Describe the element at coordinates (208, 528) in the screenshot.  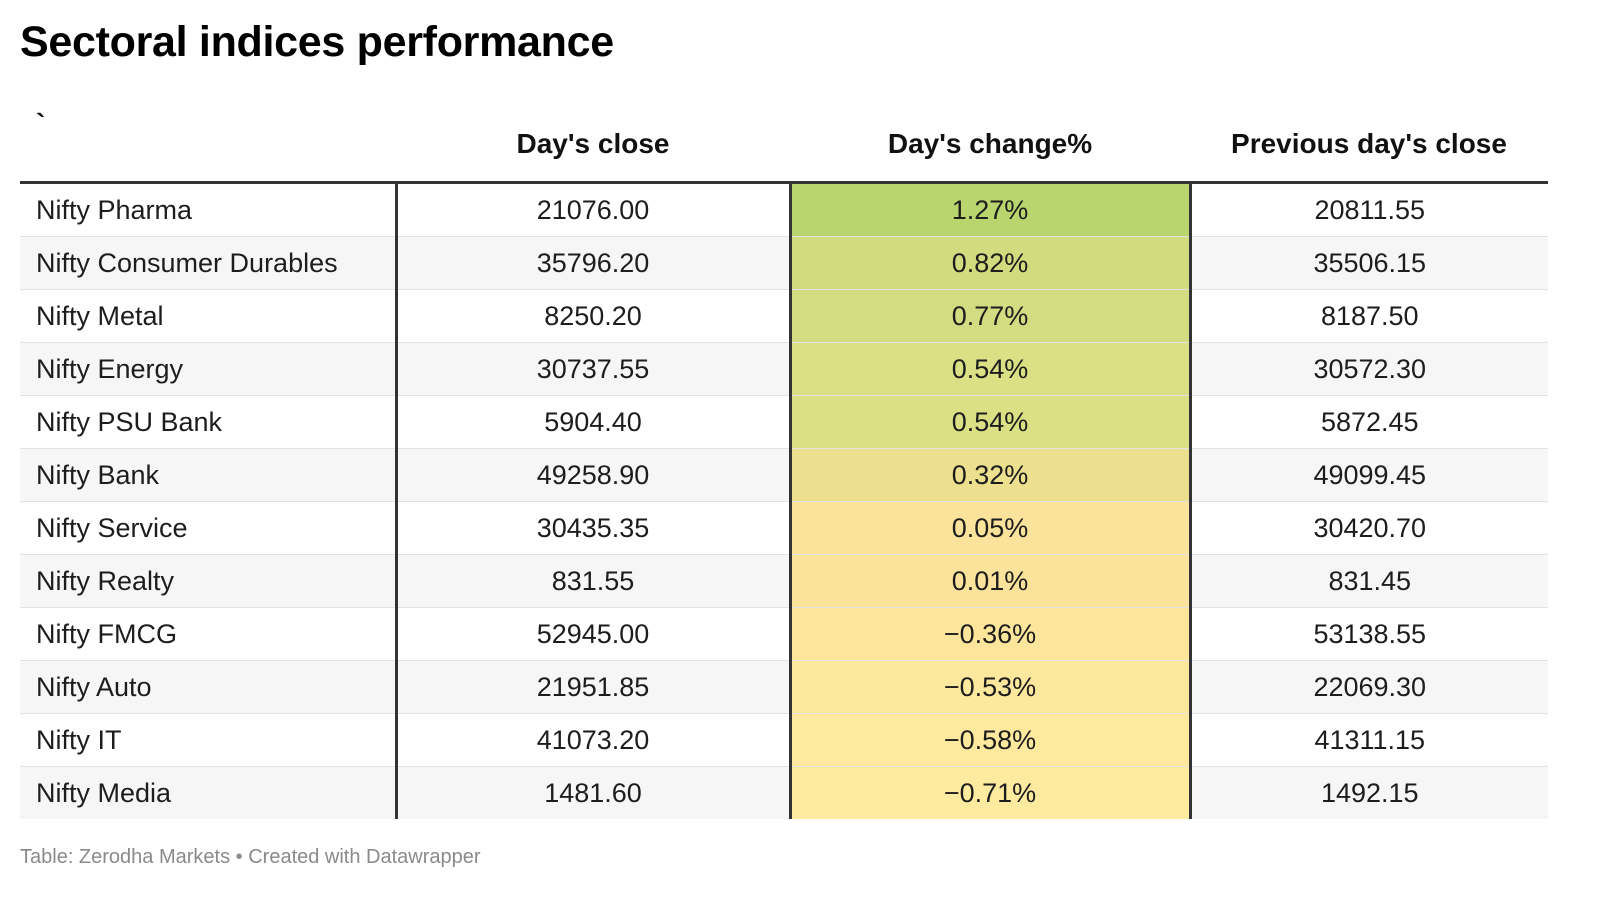
I see `index-name-cell: Nifty Service` at that location.